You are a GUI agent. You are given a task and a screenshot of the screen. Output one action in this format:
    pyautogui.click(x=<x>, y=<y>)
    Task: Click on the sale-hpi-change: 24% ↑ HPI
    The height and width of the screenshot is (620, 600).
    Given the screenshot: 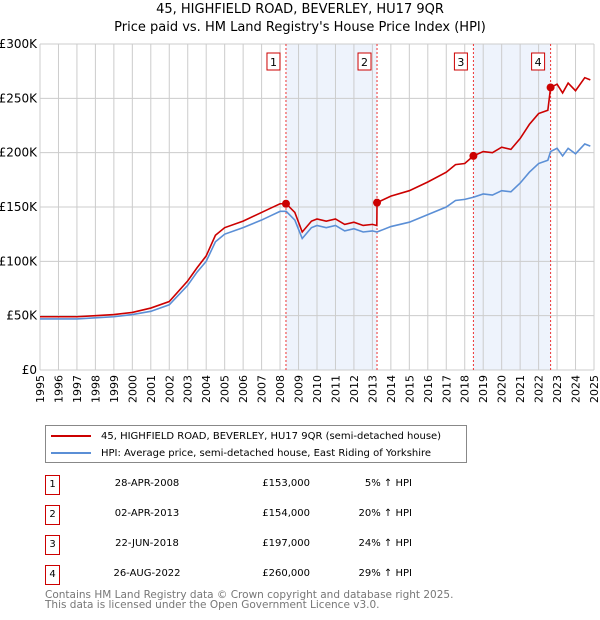 What is the action you would take?
    pyautogui.click(x=385, y=543)
    